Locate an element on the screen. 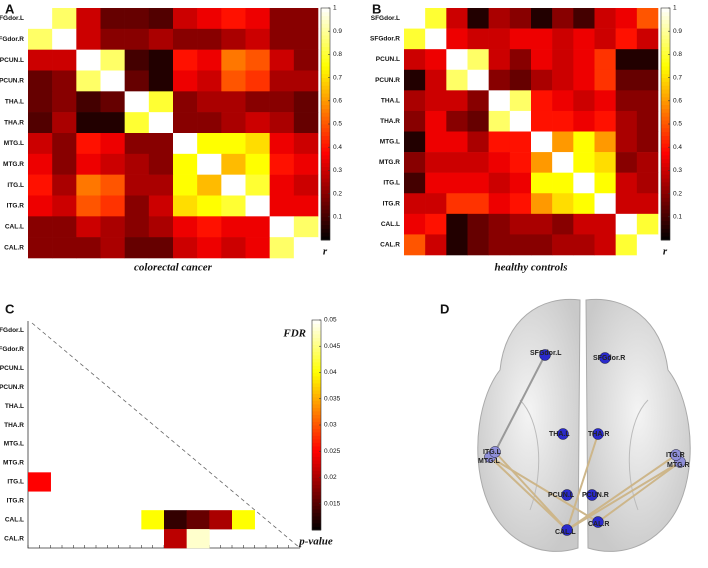  colorbar-tick-label: 0.4 is located at coordinates (677, 147).